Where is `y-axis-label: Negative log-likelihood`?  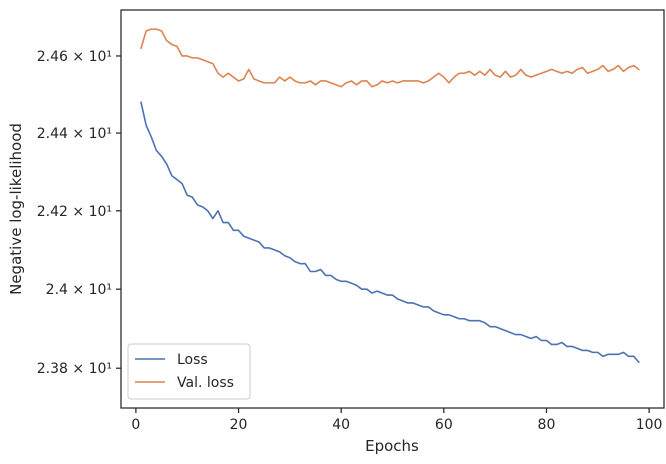 y-axis-label: Negative log-likelihood is located at coordinates (16, 209).